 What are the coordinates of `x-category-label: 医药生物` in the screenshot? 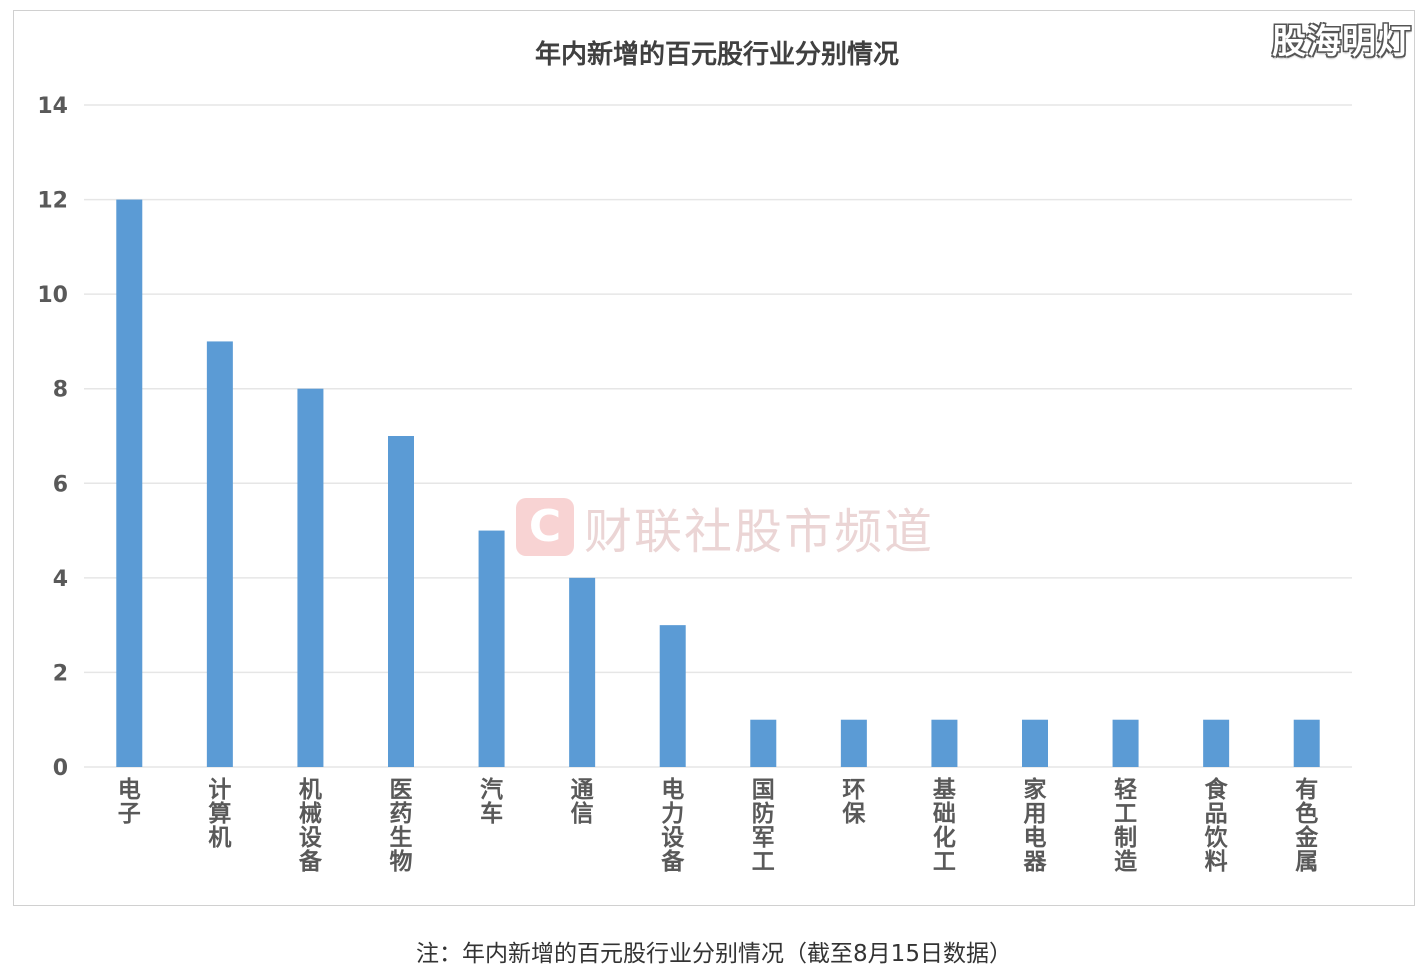 It's located at (401, 826).